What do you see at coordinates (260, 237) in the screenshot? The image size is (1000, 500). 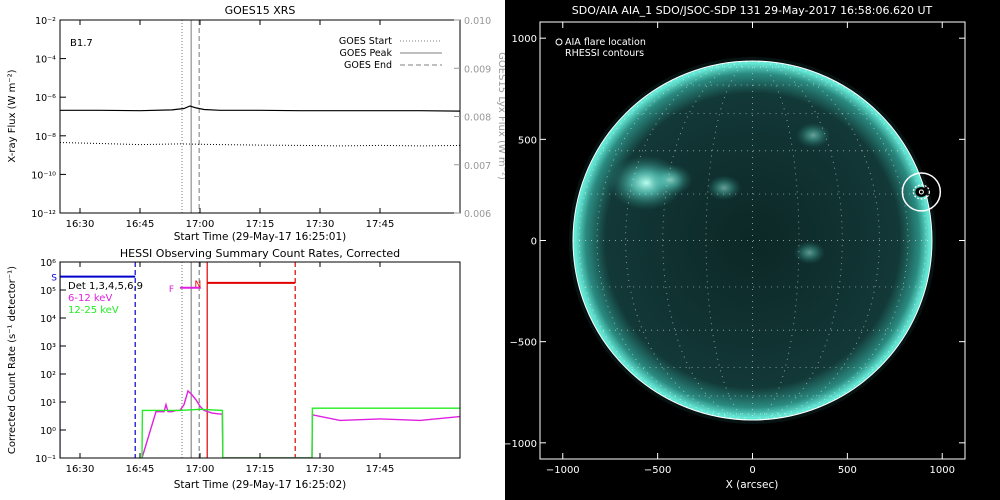 I see `goes-x-axis-label: Start Time (29-May-17 16:25:01)` at bounding box center [260, 237].